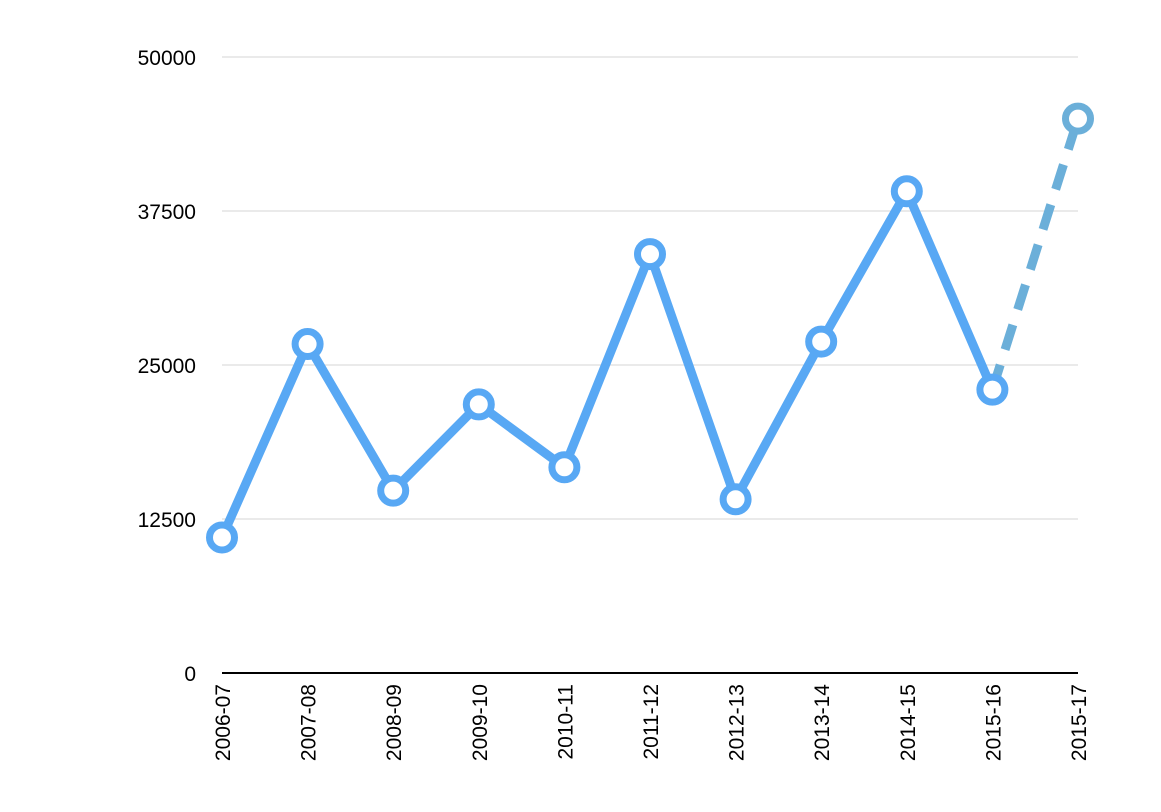  Describe the element at coordinates (822, 722) in the screenshot. I see `x-tick-label: 2013-14` at that location.